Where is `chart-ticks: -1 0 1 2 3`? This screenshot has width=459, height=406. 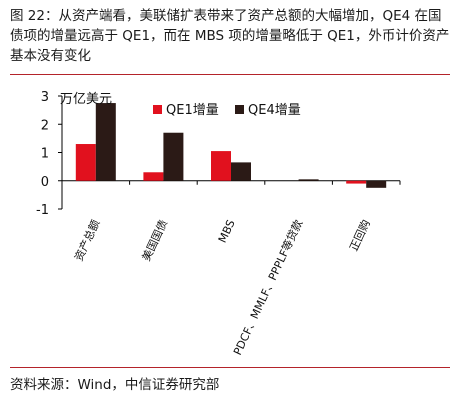 chart-ticks: -1 0 1 2 3 is located at coordinates (49, 154).